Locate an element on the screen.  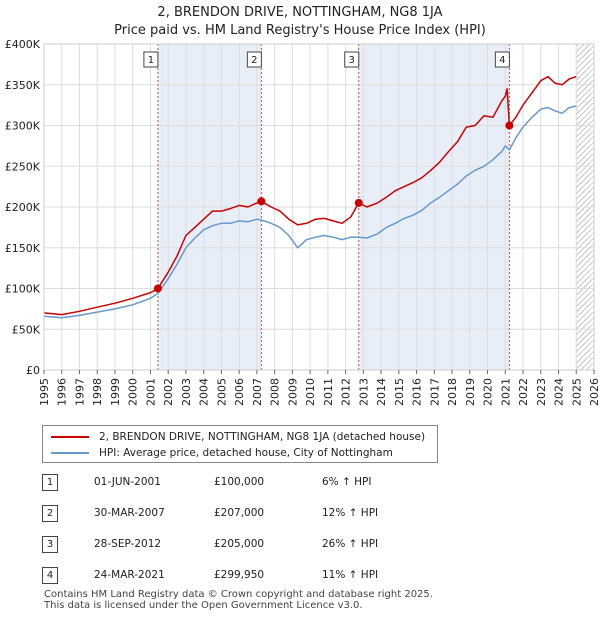
x-tick-label: 2022 is located at coordinates (523, 392).